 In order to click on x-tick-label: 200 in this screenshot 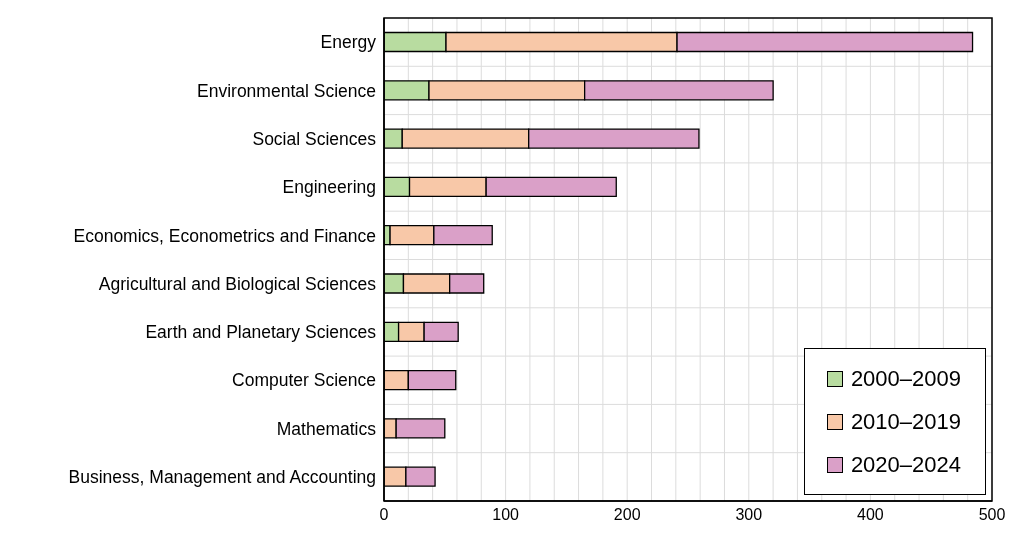, I will do `click(627, 515)`.